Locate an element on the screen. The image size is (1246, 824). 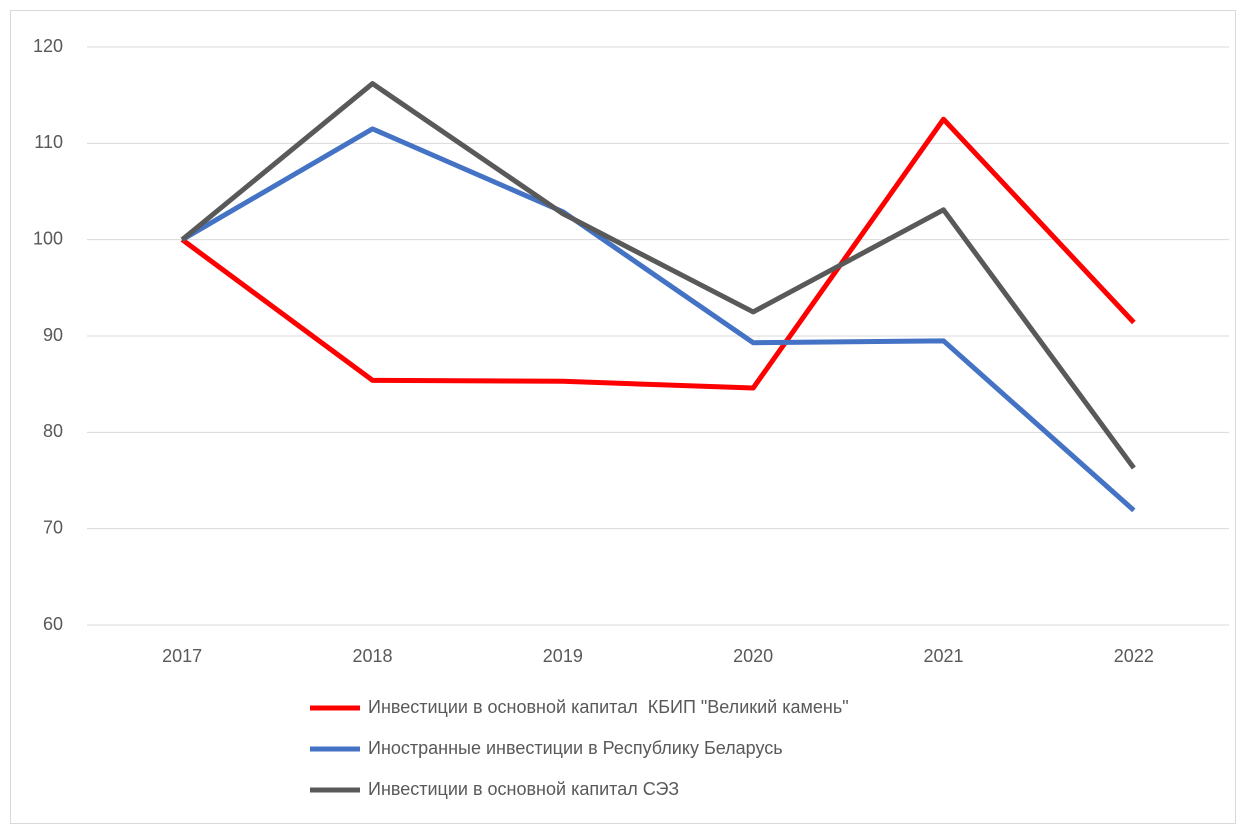
y-tick-label: 70 is located at coordinates (53, 527).